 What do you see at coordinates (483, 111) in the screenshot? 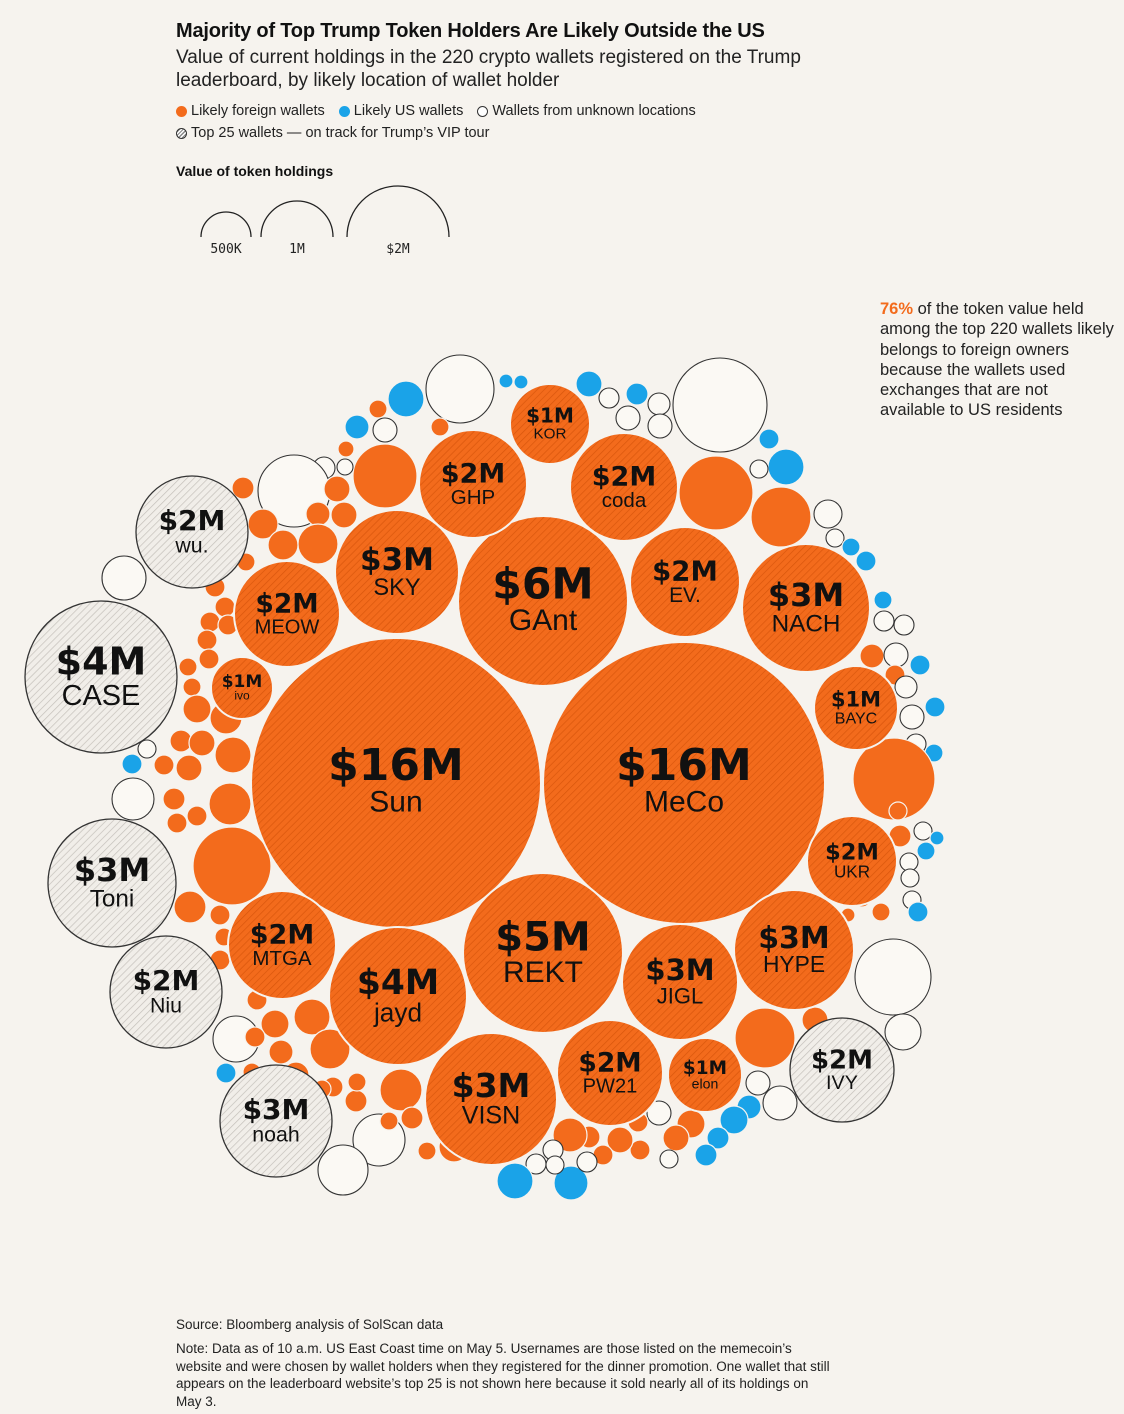
I see `unknown-dot-icon` at bounding box center [483, 111].